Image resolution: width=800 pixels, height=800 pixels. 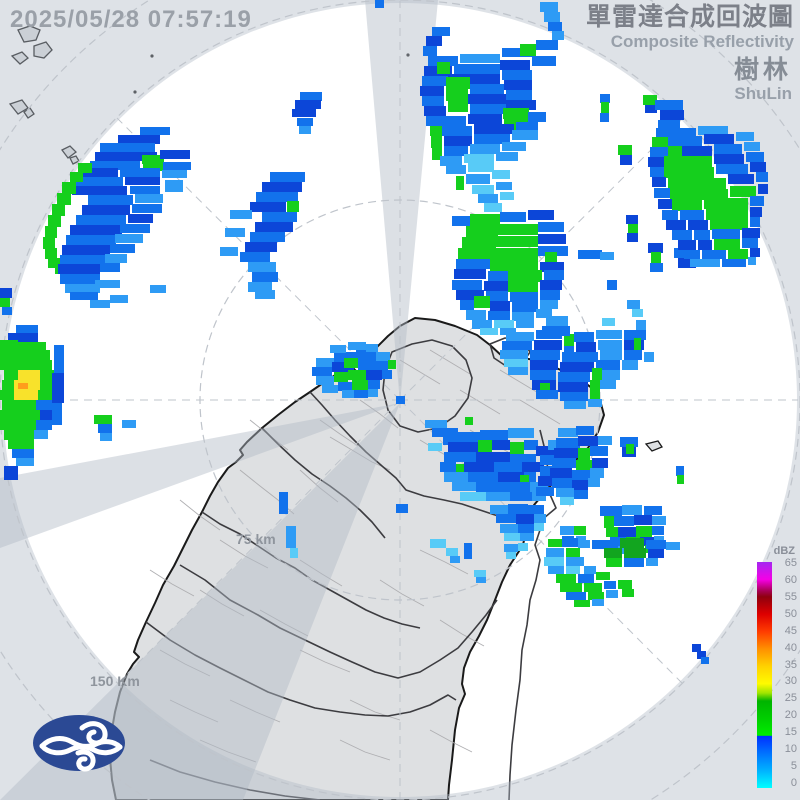 What do you see at coordinates (401, 201) in the screenshot?
I see `blocked-sector-wedge` at bounding box center [401, 201].